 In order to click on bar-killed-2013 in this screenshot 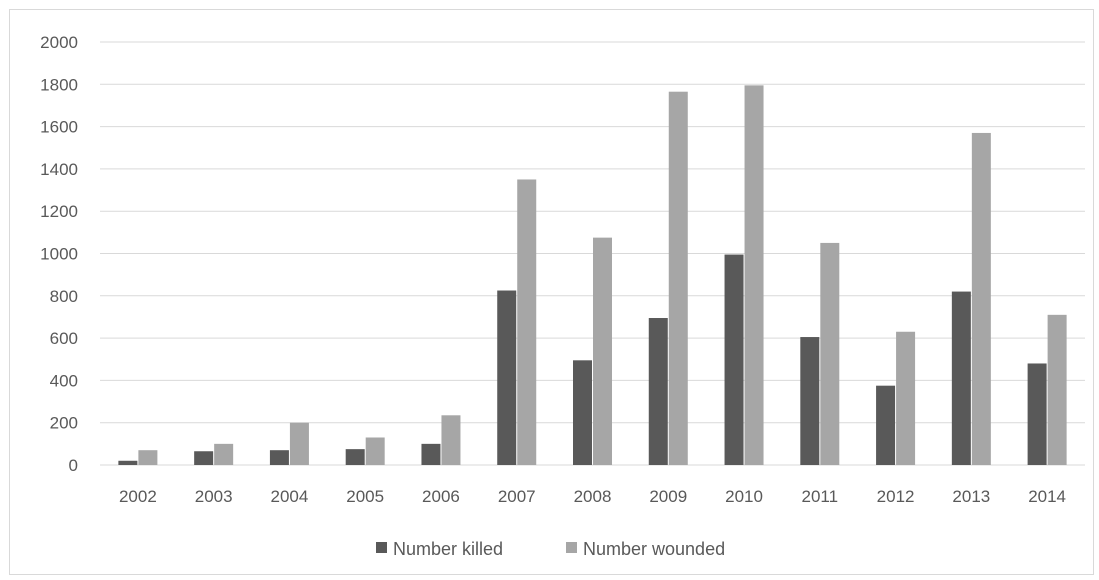, I will do `click(961, 378)`.